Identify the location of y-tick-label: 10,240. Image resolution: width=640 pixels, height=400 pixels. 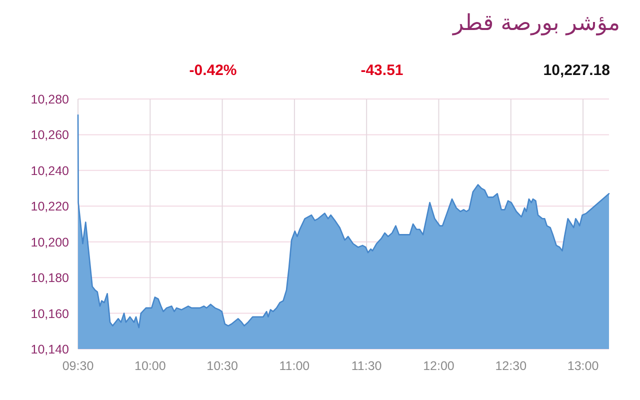
(50, 171).